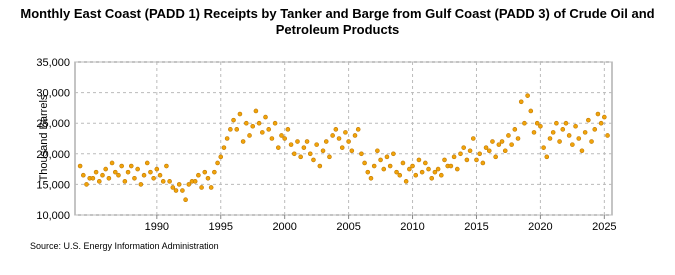 The width and height of the screenshot is (675, 275). What do you see at coordinates (540, 227) in the screenshot?
I see `x-tick-label: 2020` at bounding box center [540, 227].